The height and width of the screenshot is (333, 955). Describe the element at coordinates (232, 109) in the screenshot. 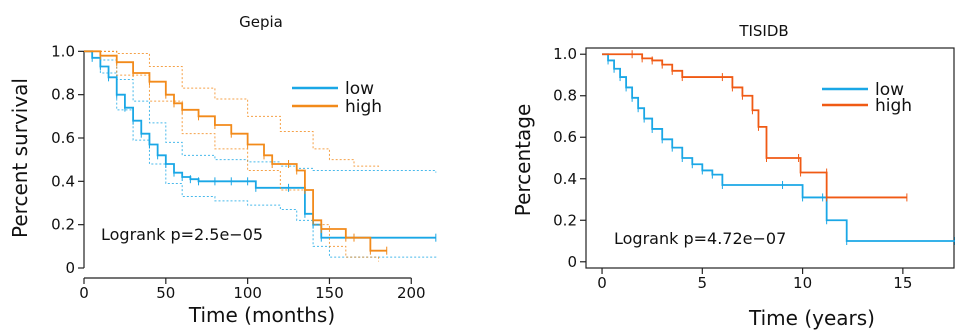

I see `ci-line-high-upper` at that location.